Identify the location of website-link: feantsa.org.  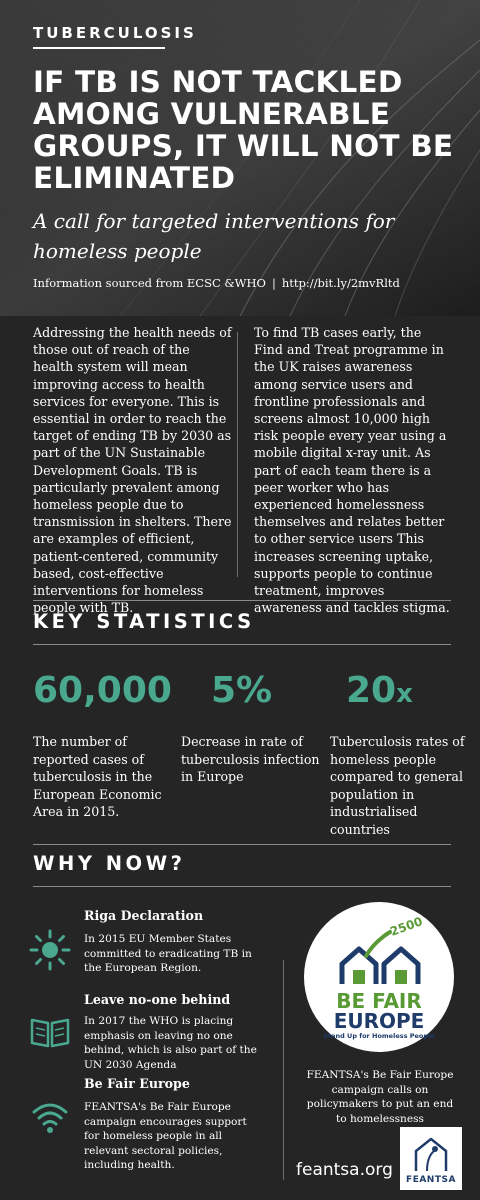
(344, 1170).